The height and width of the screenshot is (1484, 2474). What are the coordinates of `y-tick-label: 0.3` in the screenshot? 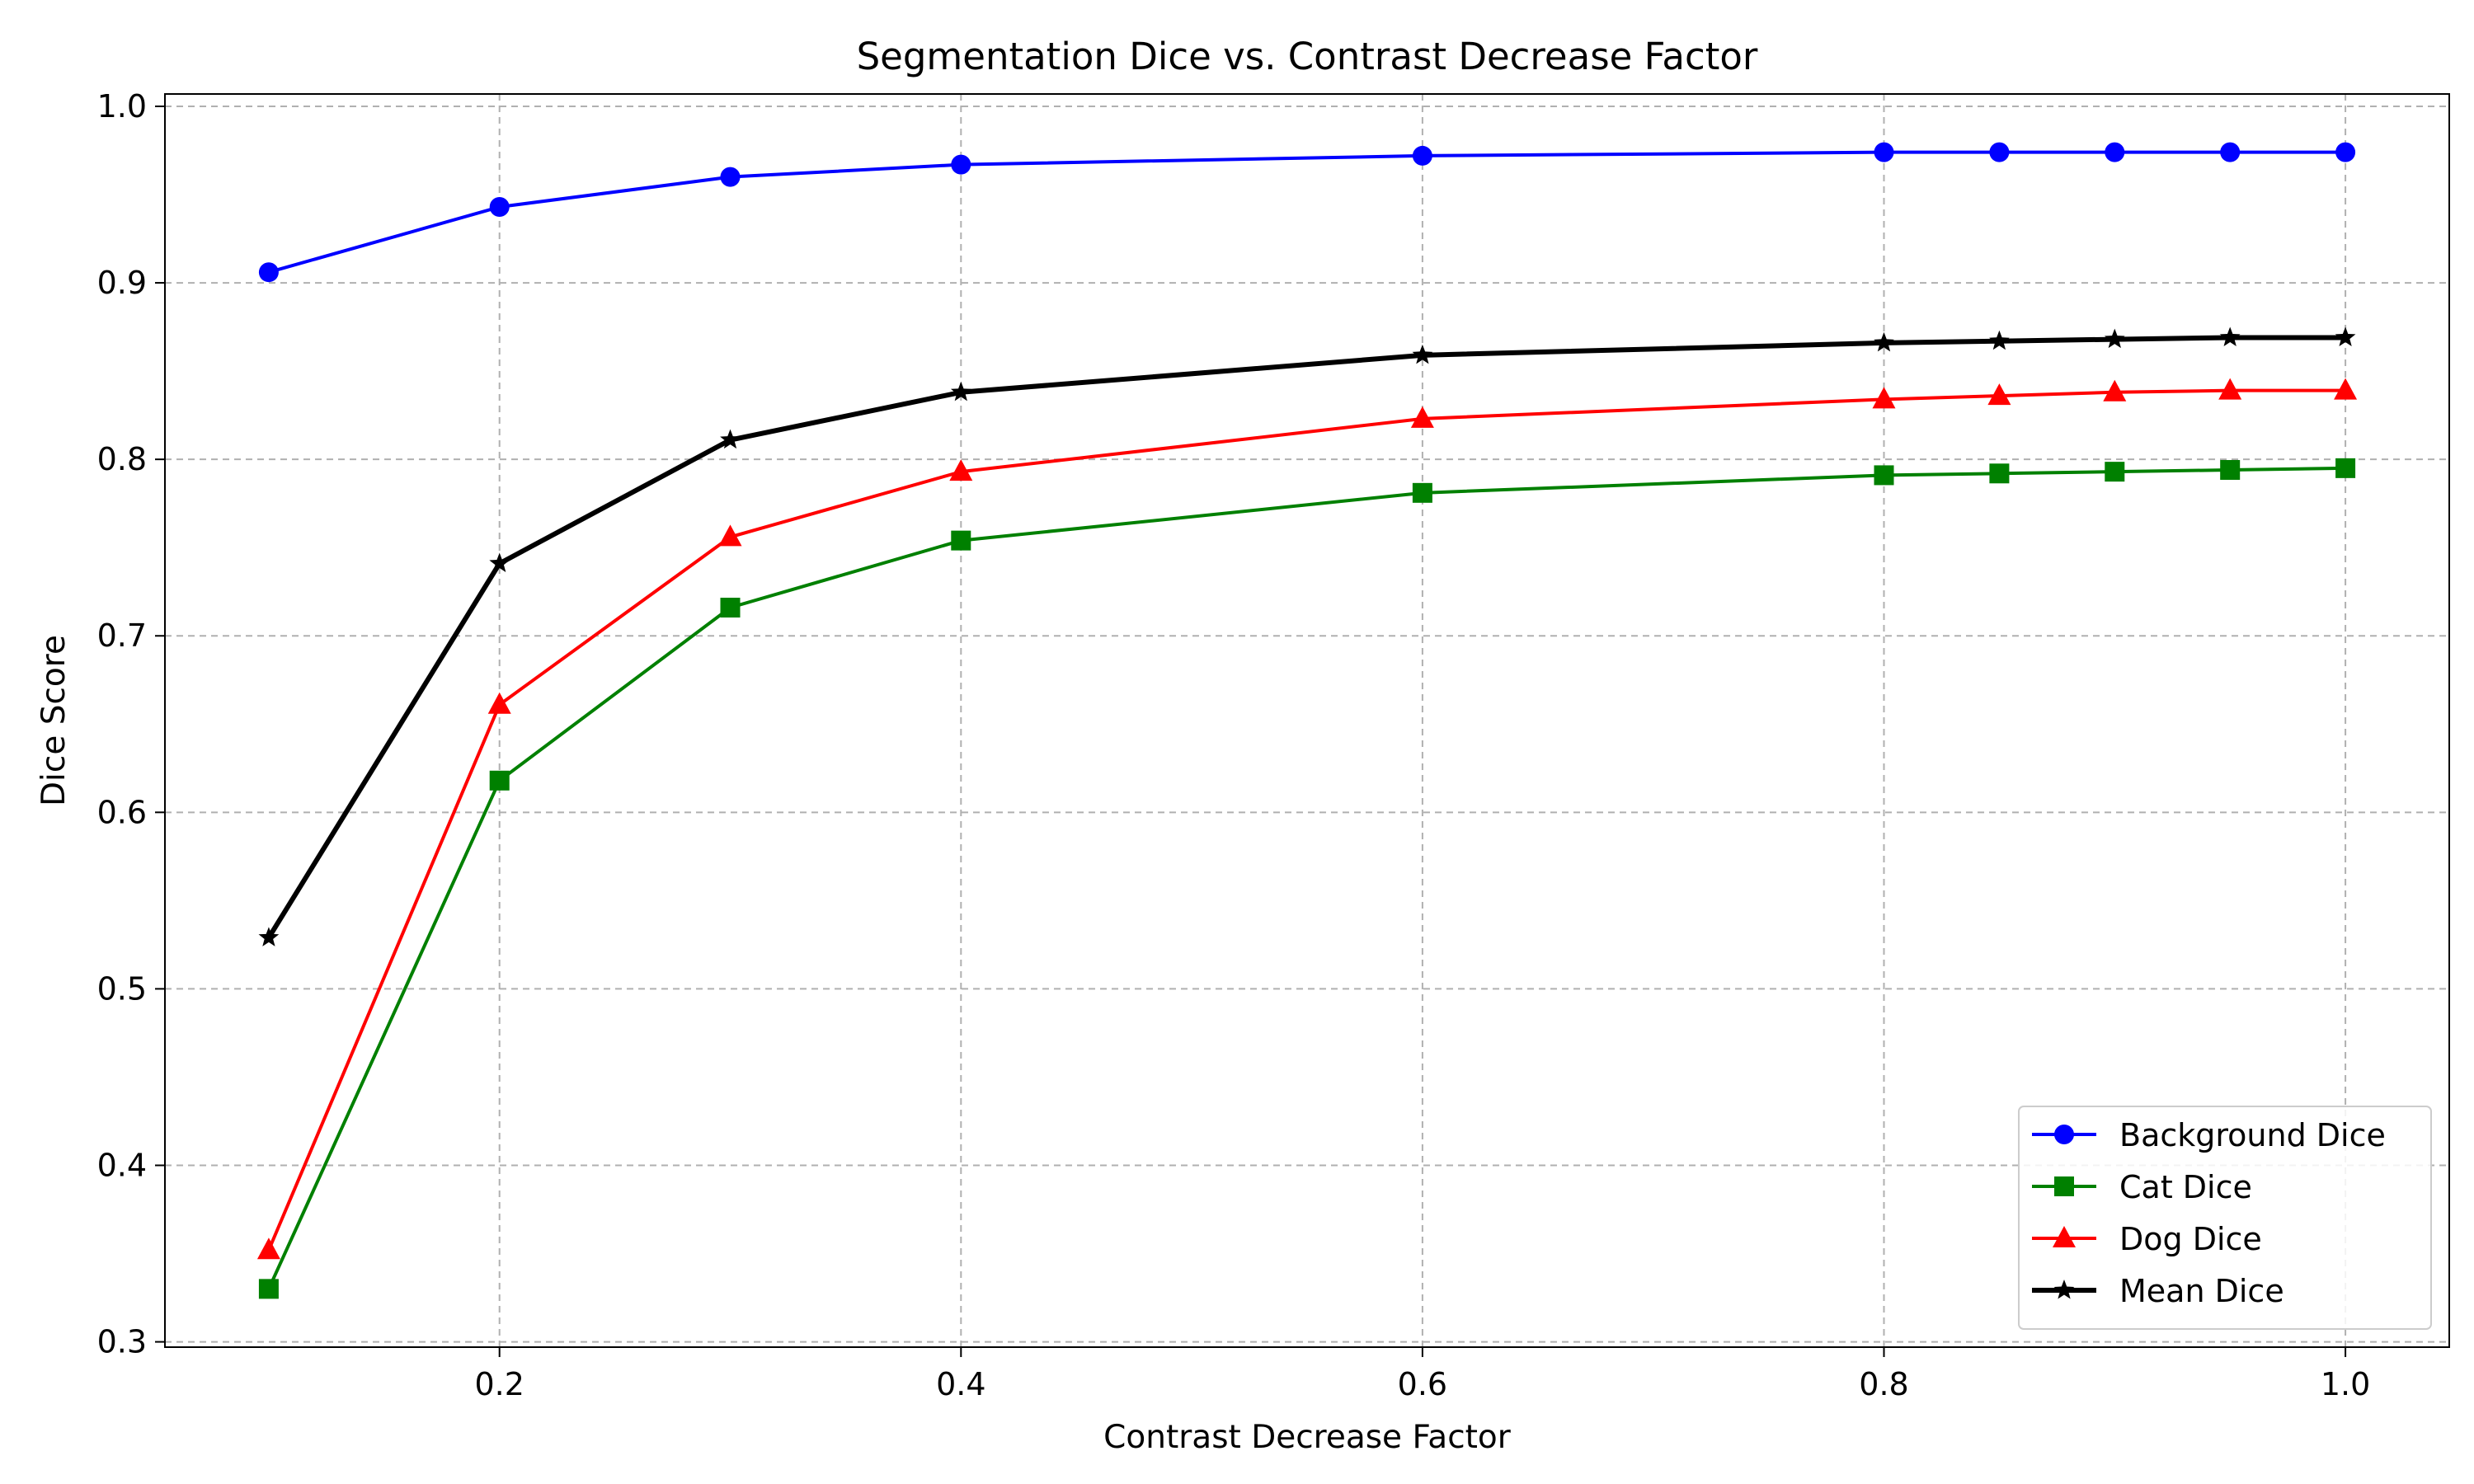 It's located at (122, 1342).